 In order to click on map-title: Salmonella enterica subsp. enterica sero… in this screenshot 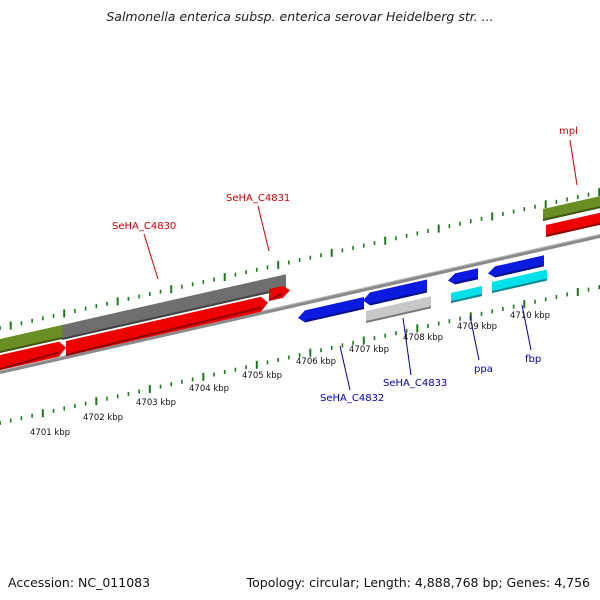, I will do `click(300, 16)`.